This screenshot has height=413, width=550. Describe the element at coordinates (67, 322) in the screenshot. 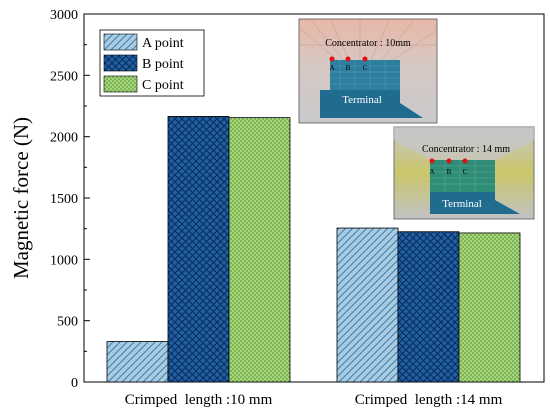

I see `y-tick-label: 500` at that location.